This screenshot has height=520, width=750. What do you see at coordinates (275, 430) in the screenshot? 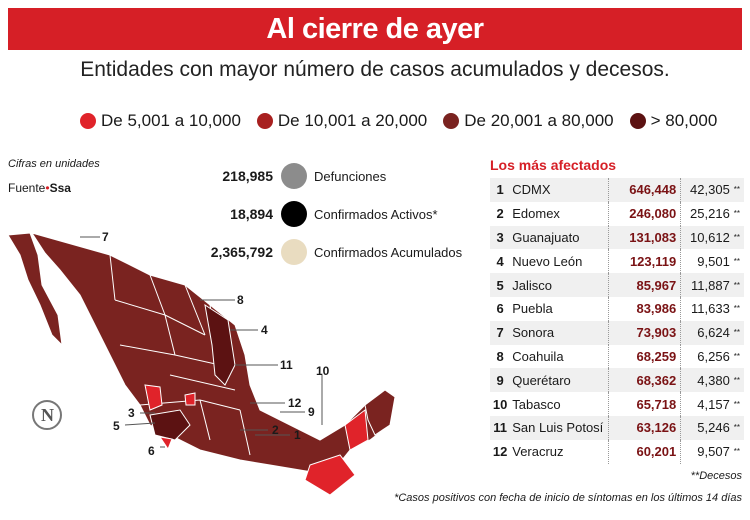
I see `callout-label: 2` at bounding box center [275, 430].